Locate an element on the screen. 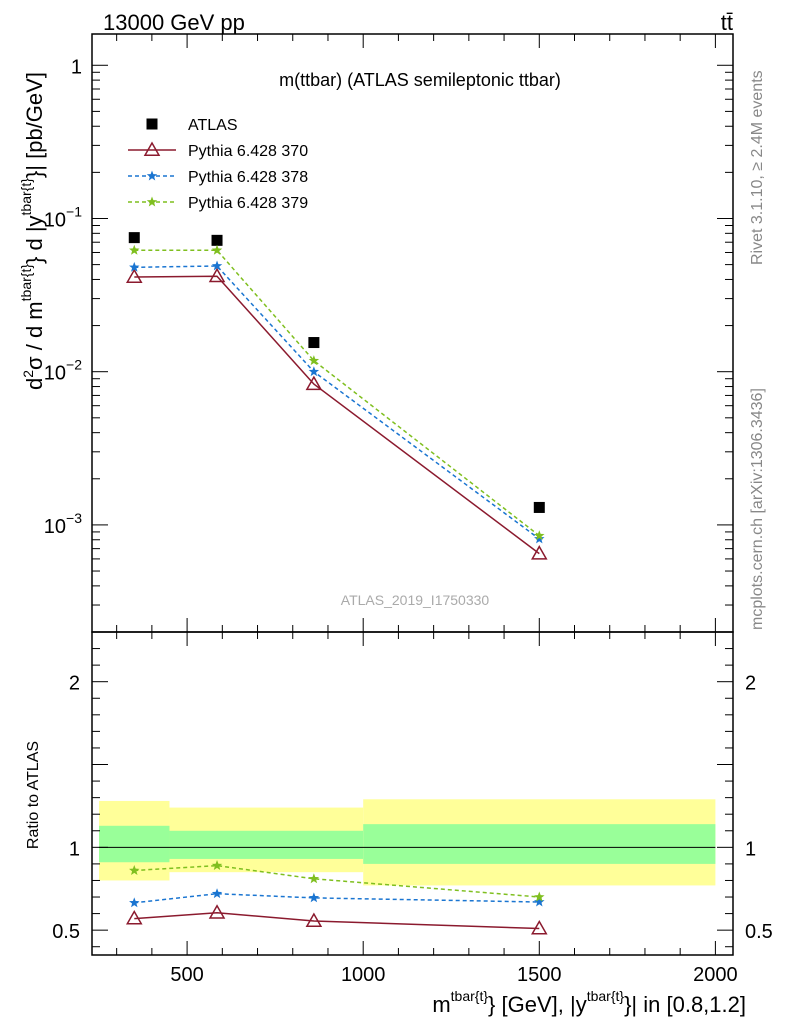  main-ytick-label-exp-3: −3 is located at coordinates (74, 518).